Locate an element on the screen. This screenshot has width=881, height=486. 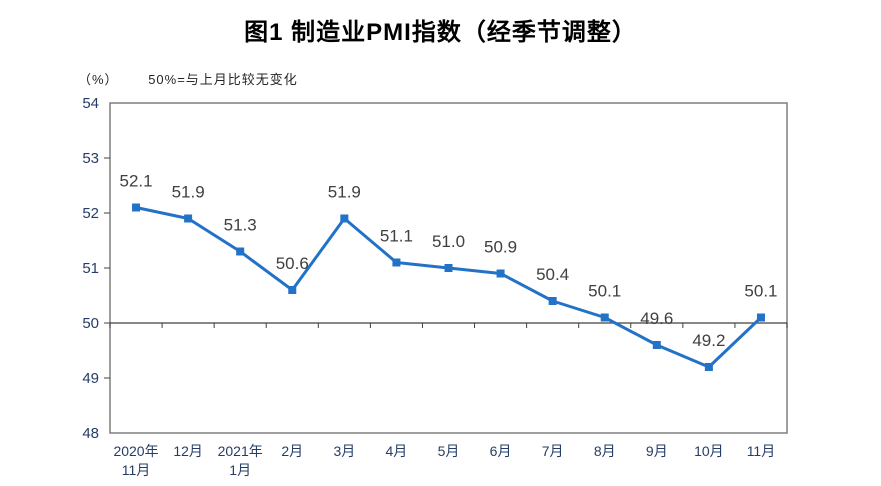
x-axis-category-label: 9月 is located at coordinates (657, 451).